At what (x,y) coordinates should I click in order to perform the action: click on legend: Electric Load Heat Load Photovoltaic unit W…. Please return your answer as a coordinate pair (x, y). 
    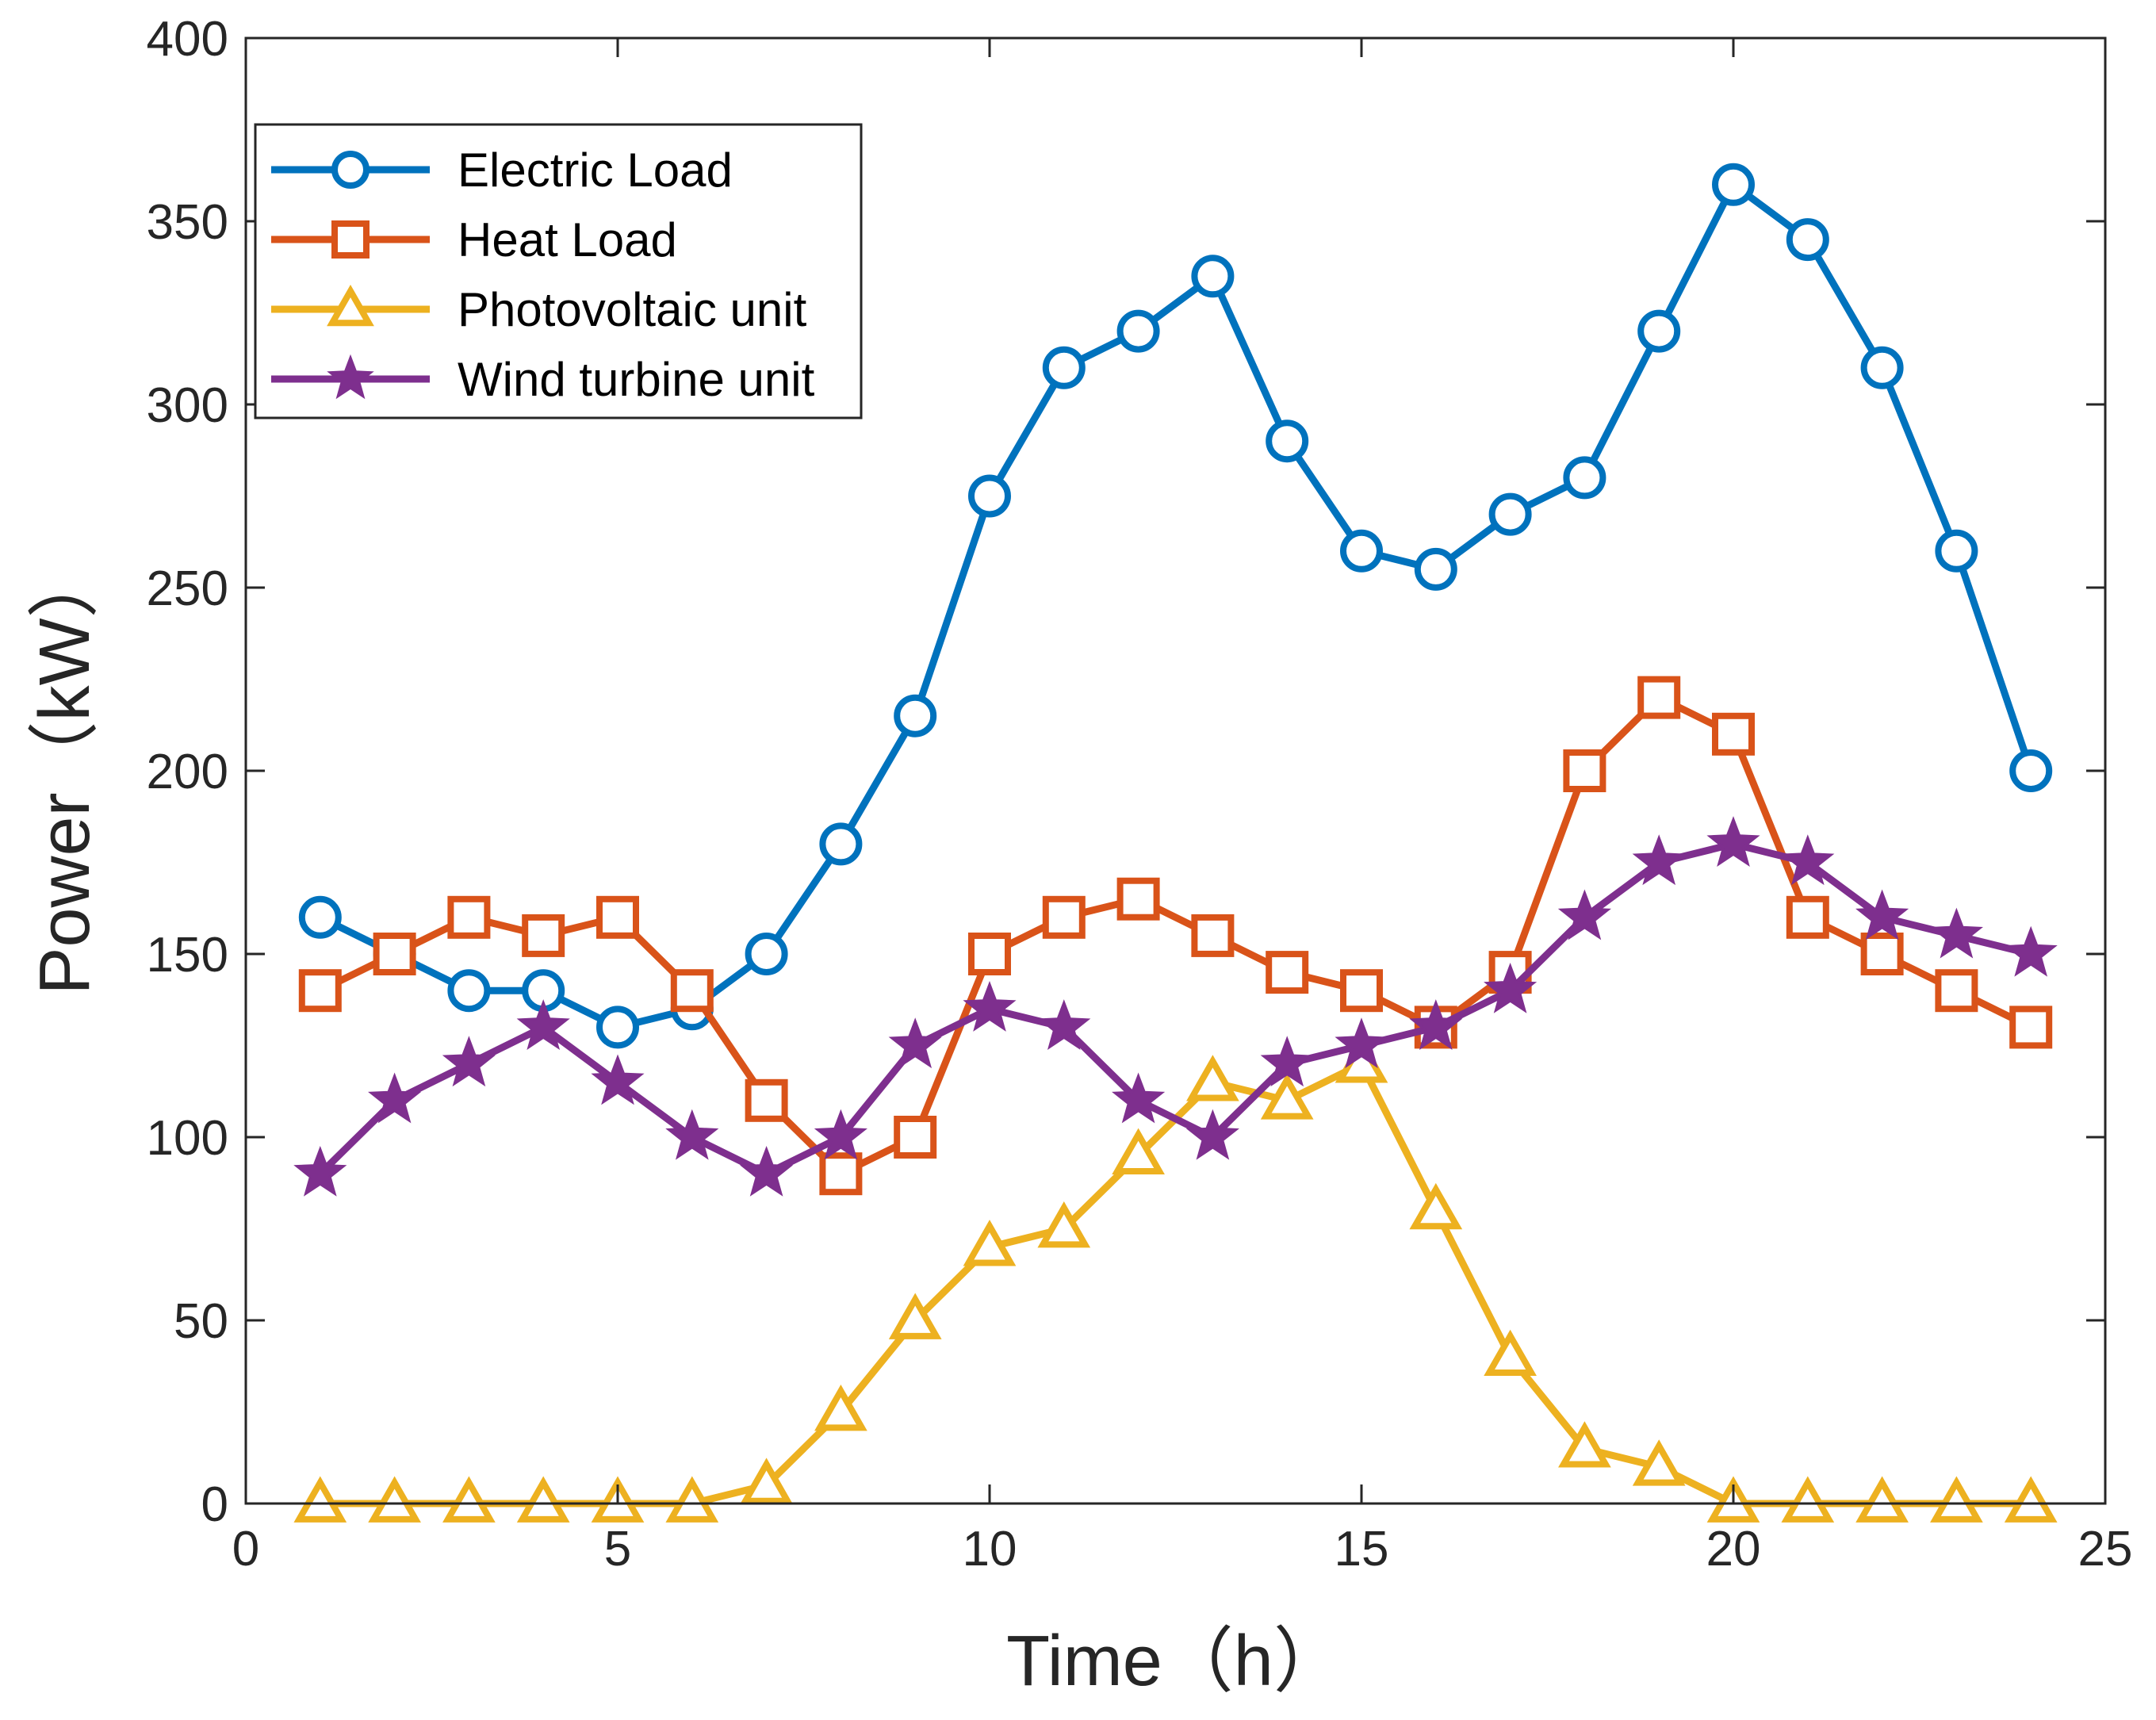
    Looking at the image, I should click on (558, 271).